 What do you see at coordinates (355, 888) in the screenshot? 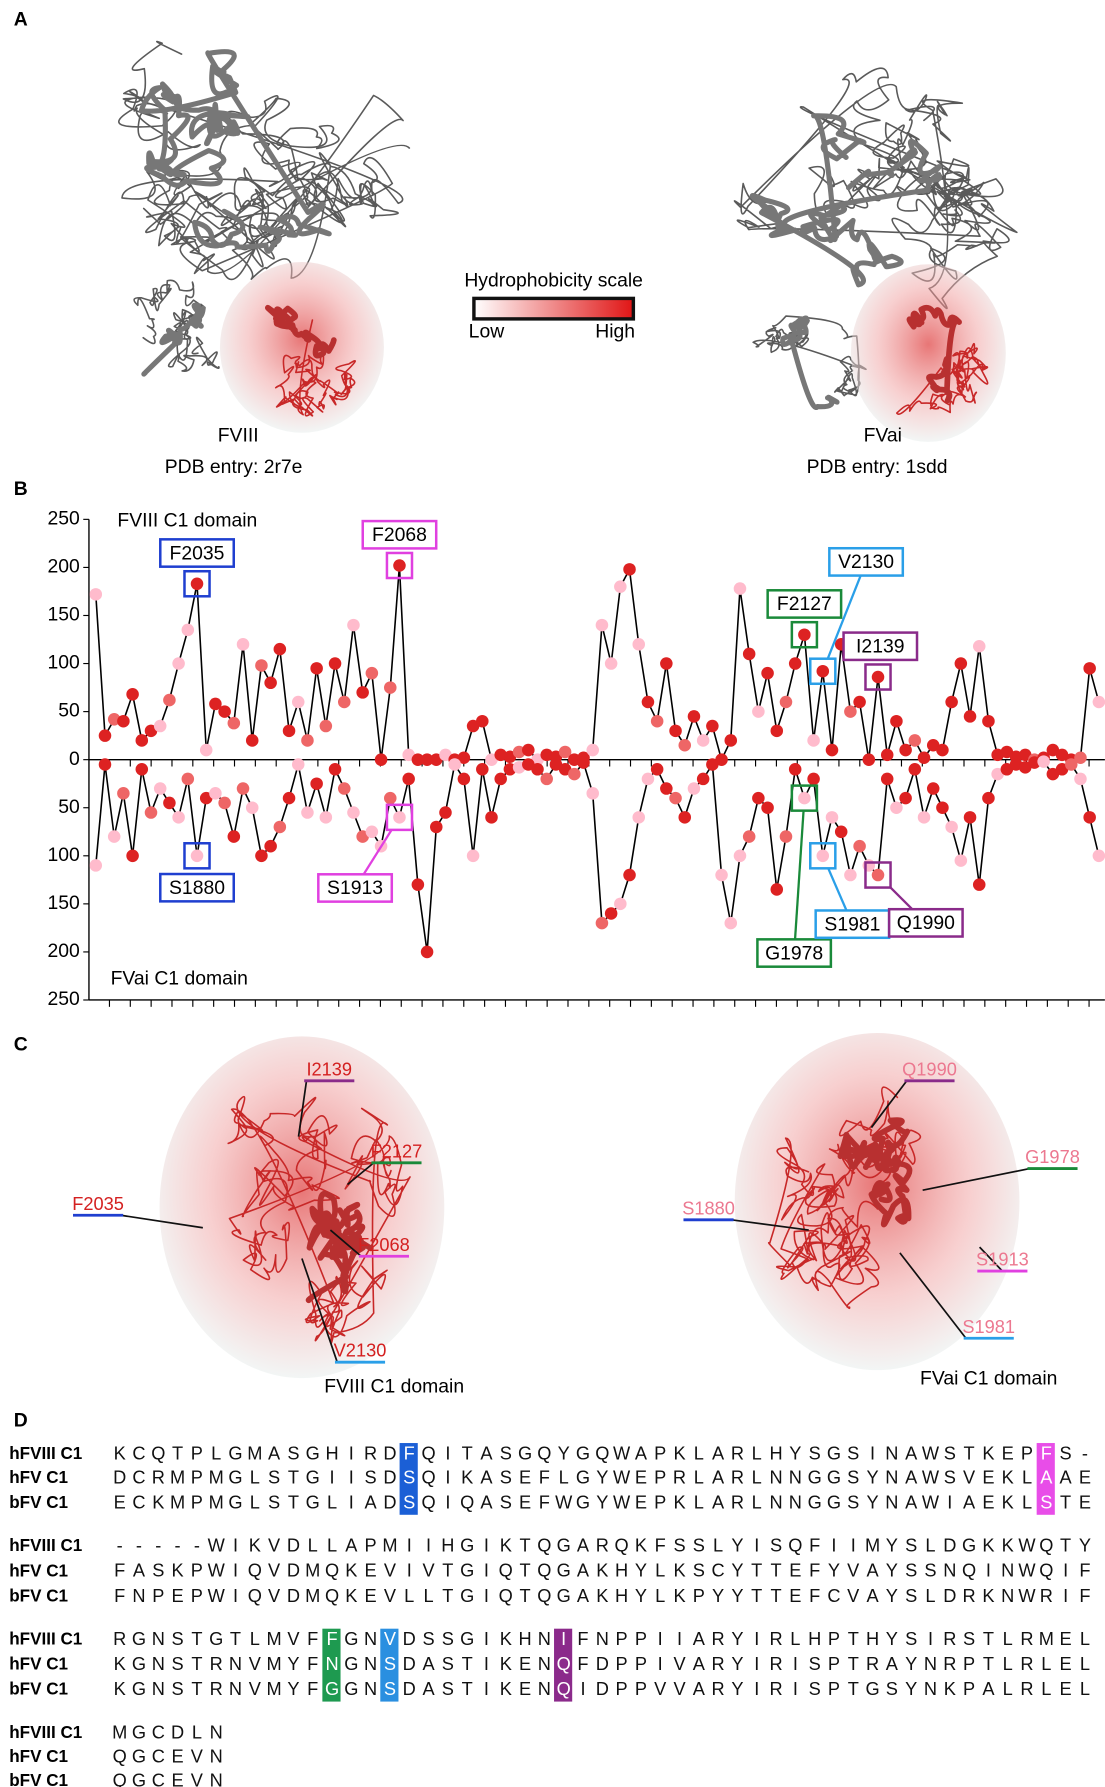
I see `annotation-label: S1913` at bounding box center [355, 888].